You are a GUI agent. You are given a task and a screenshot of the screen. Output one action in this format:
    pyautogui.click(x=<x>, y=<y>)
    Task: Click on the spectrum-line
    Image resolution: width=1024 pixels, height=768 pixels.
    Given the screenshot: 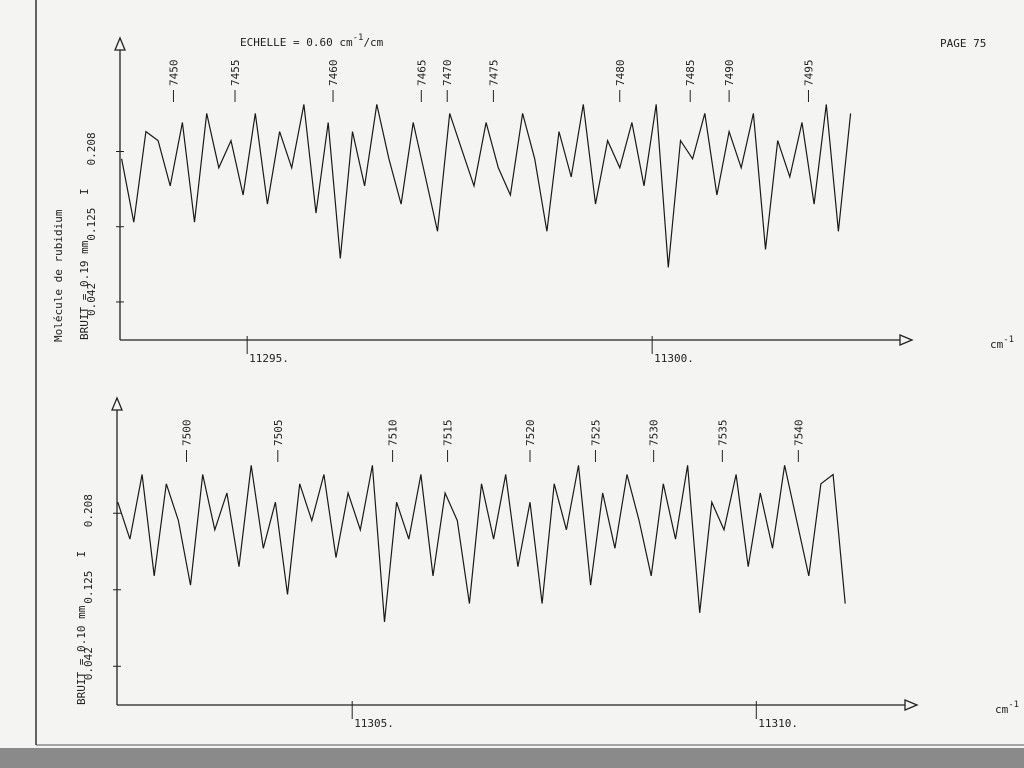 What is the action you would take?
    pyautogui.click(x=481, y=544)
    